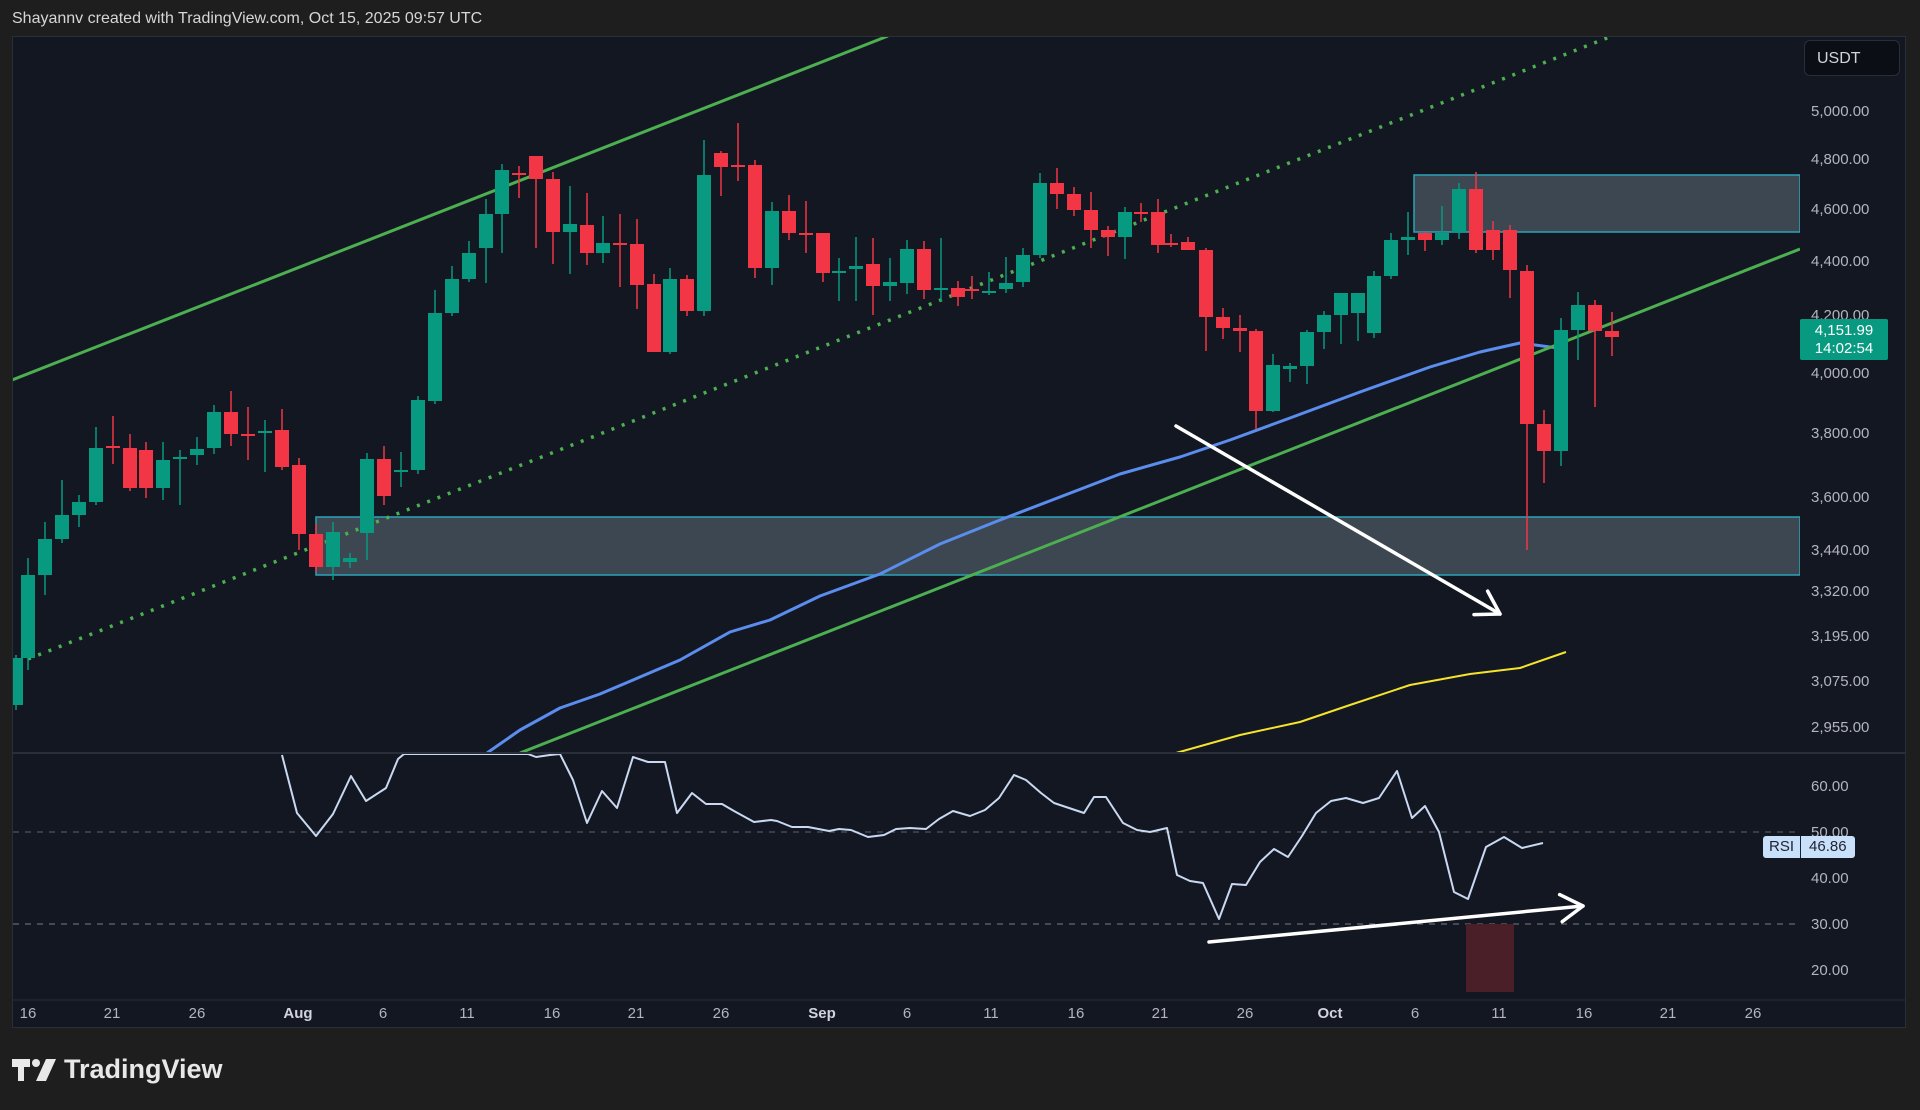 The height and width of the screenshot is (1110, 1920). What do you see at coordinates (1840, 209) in the screenshot?
I see `price-axis-tick: 4,600.00` at bounding box center [1840, 209].